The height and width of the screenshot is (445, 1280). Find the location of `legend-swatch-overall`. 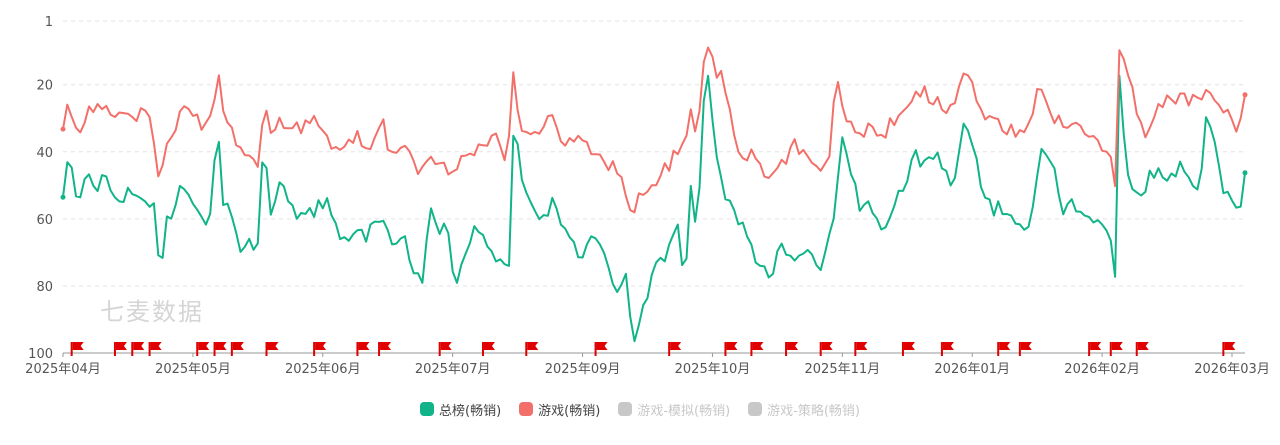

legend-swatch-overall is located at coordinates (427, 409).